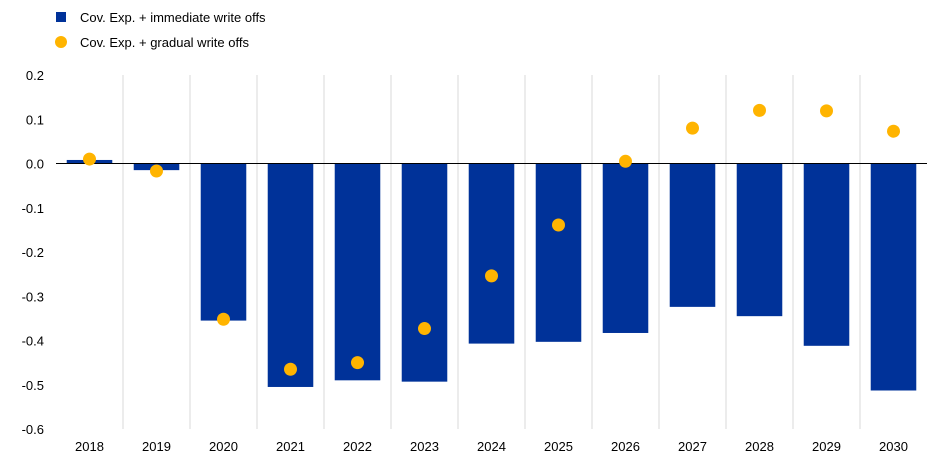 The width and height of the screenshot is (931, 455). What do you see at coordinates (893, 277) in the screenshot?
I see `bar-2030` at bounding box center [893, 277].